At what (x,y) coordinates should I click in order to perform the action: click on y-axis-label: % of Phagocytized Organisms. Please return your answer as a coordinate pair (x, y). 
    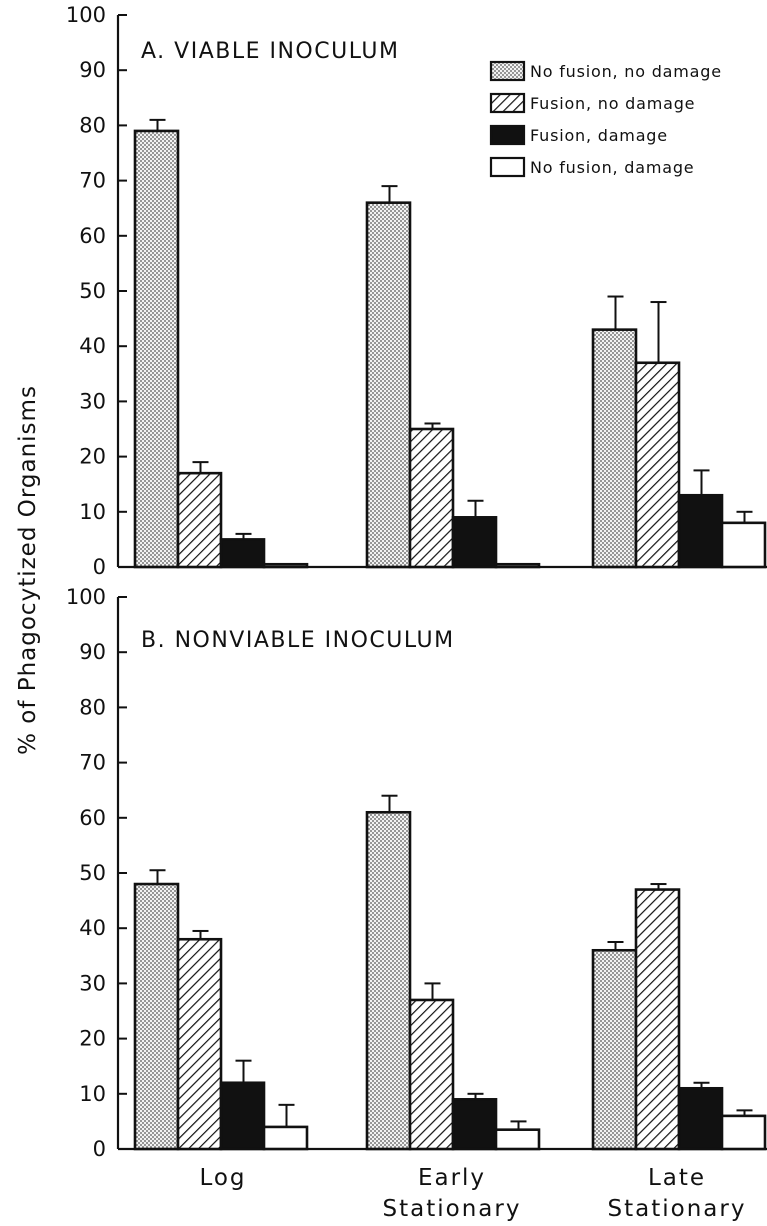
    Looking at the image, I should click on (28, 570).